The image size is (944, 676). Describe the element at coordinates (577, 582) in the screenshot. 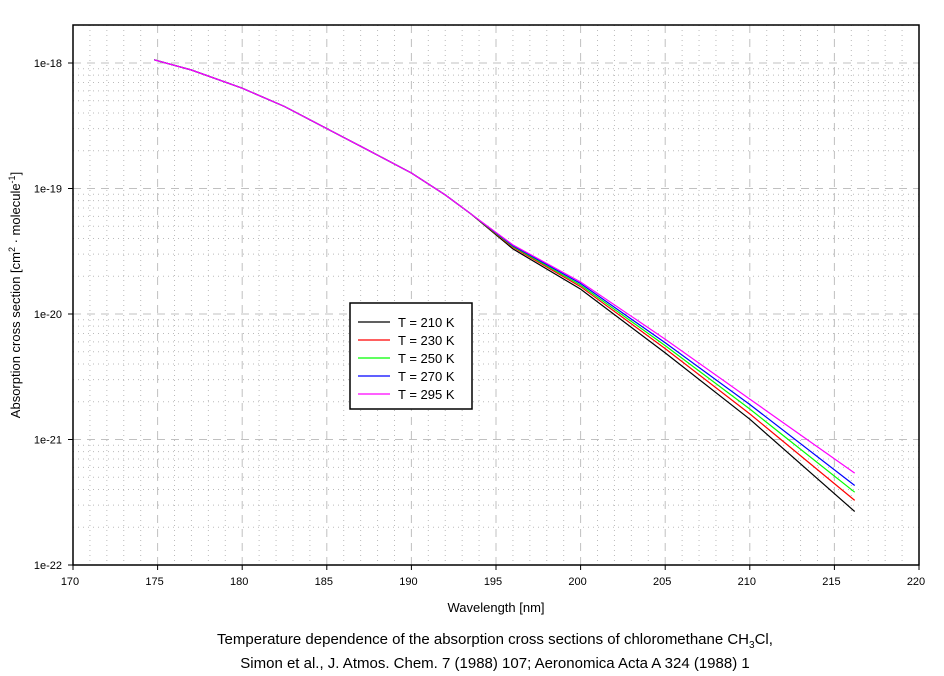

I see `x-tick-label: 200` at that location.